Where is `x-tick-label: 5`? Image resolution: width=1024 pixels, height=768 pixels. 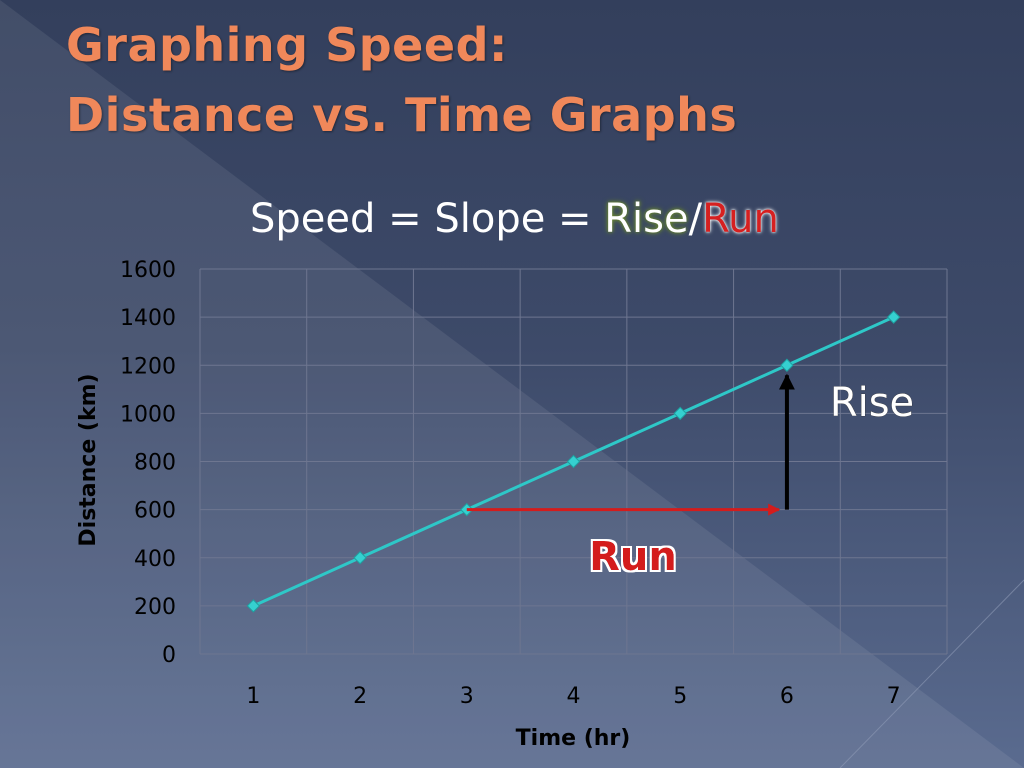
x-tick-label: 5 is located at coordinates (680, 696).